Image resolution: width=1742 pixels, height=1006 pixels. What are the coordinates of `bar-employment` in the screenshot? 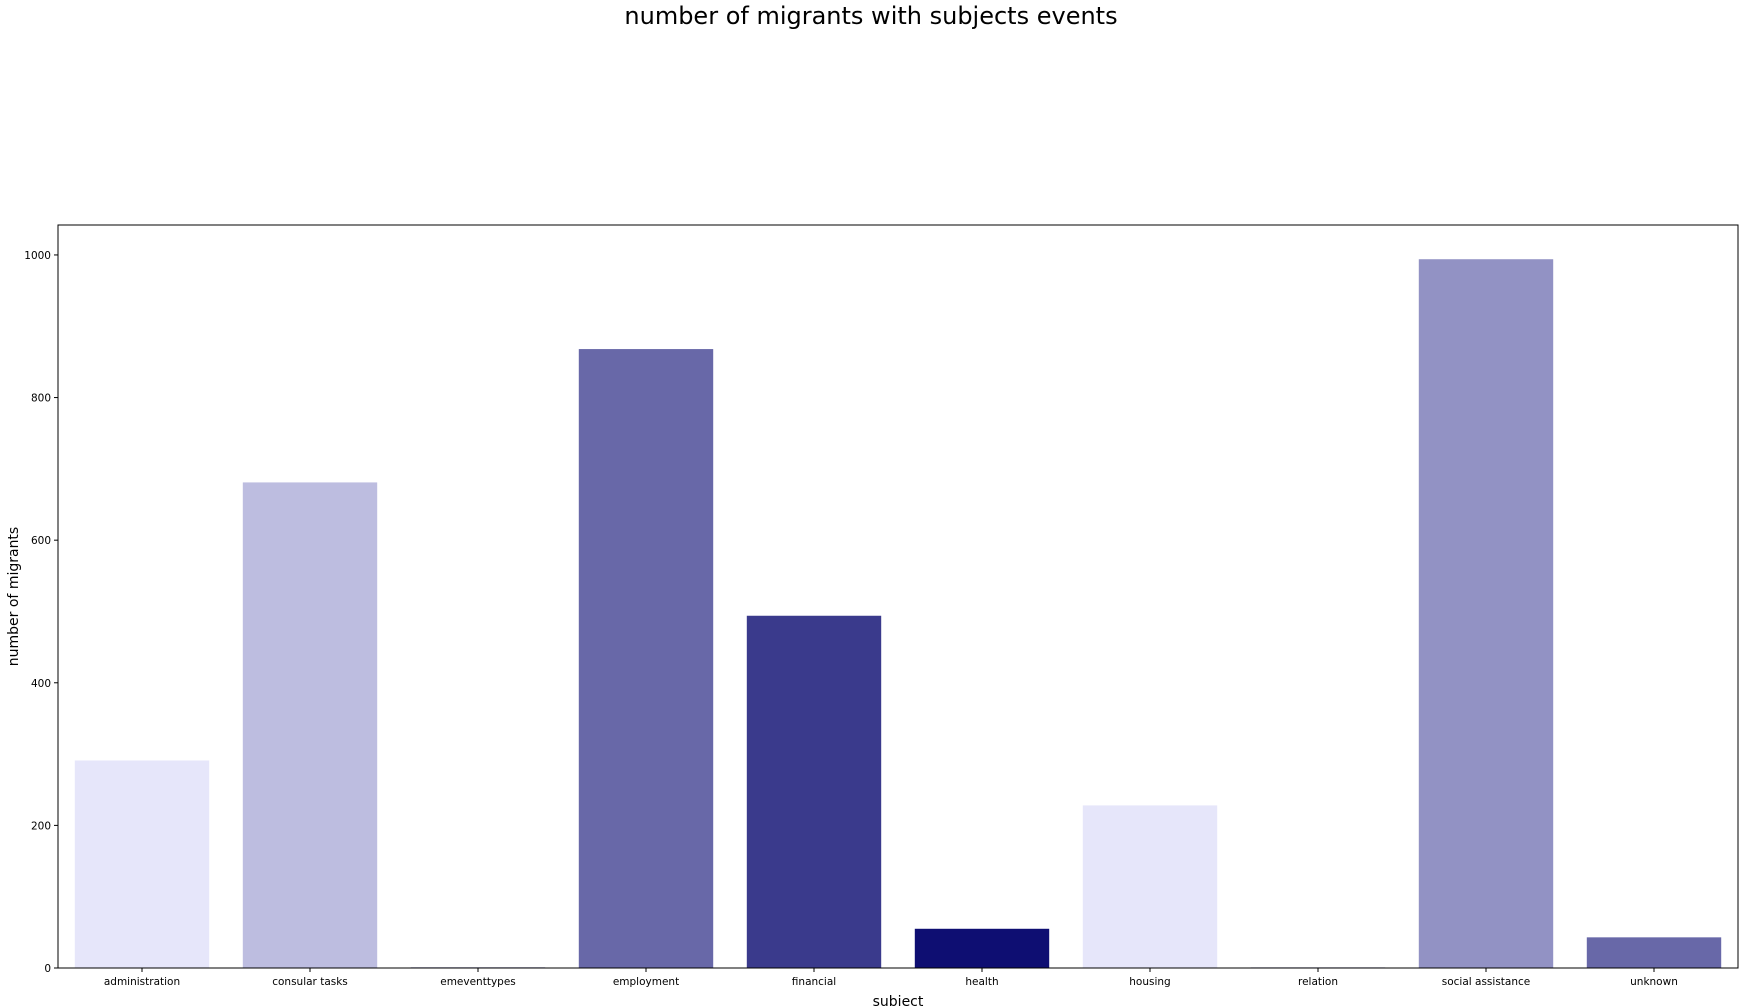 It's located at (646, 658).